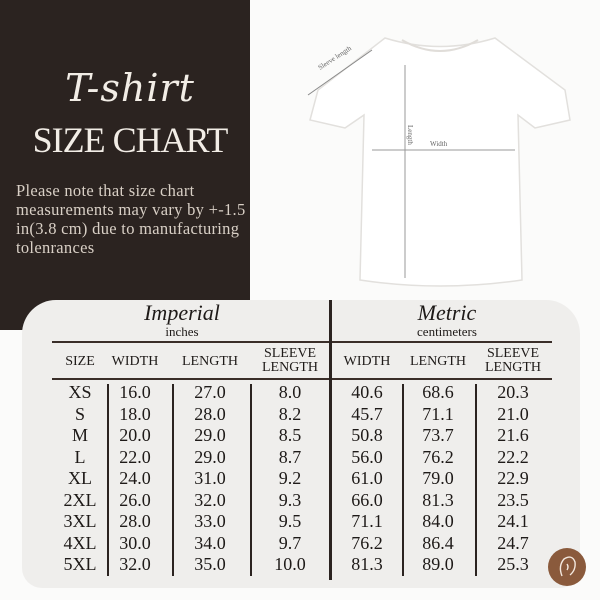 This screenshot has height=600, width=600. What do you see at coordinates (210, 542) in the screenshot?
I see `table-cell: 34.0` at bounding box center [210, 542].